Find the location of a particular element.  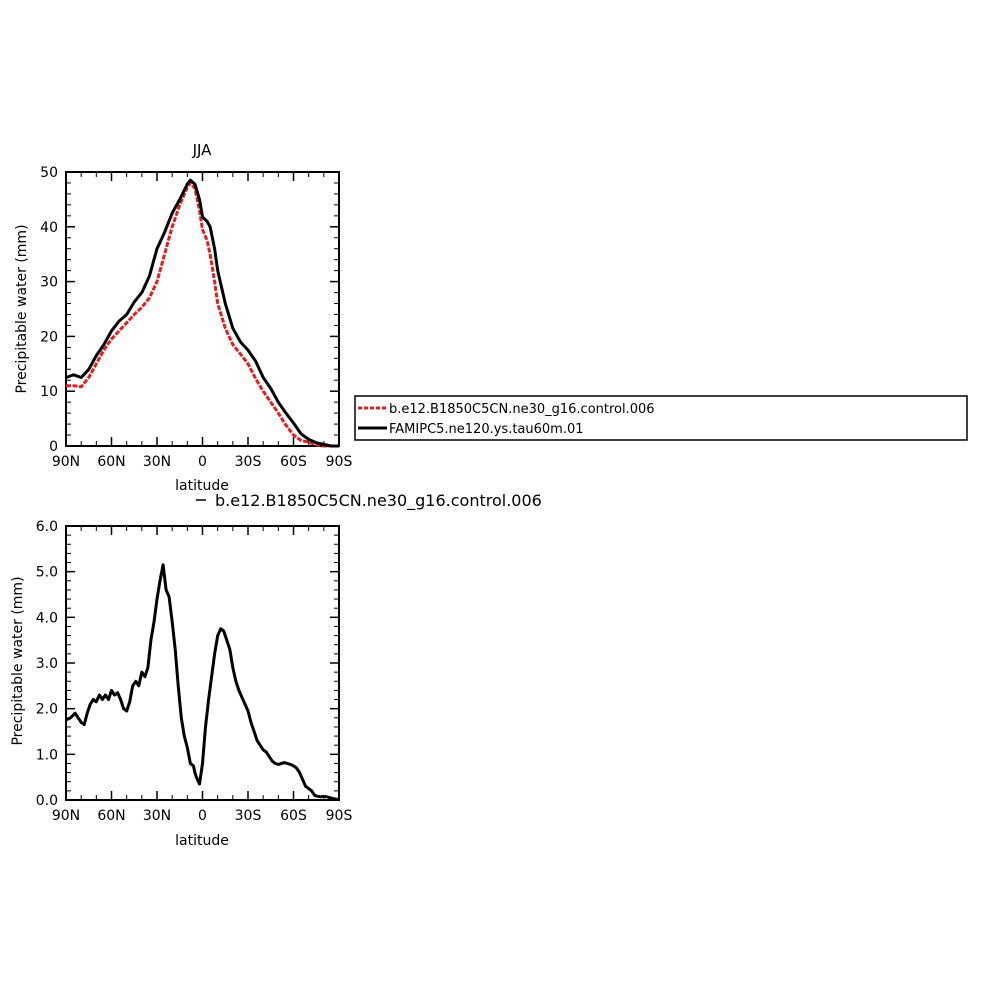

legend-label-control: b.e12.B1850C5CN.ne30_g16.control.006 is located at coordinates (522, 409).